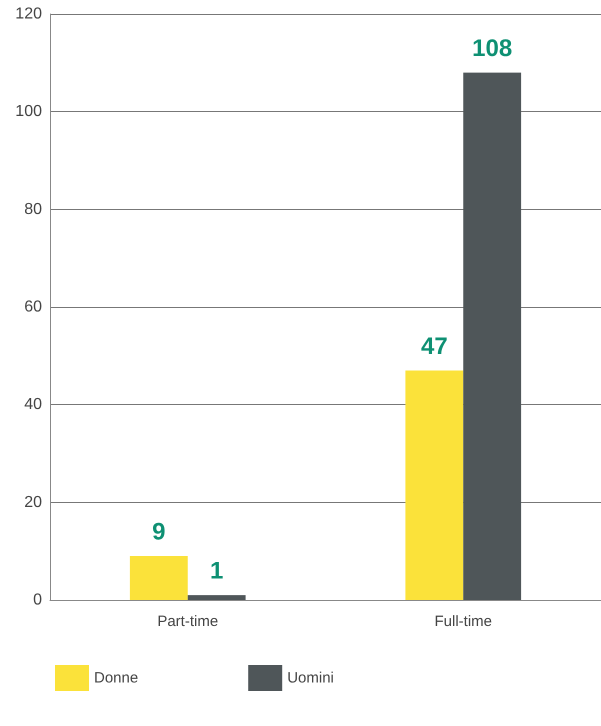  What do you see at coordinates (434, 346) in the screenshot?
I see `data-label: 47` at bounding box center [434, 346].